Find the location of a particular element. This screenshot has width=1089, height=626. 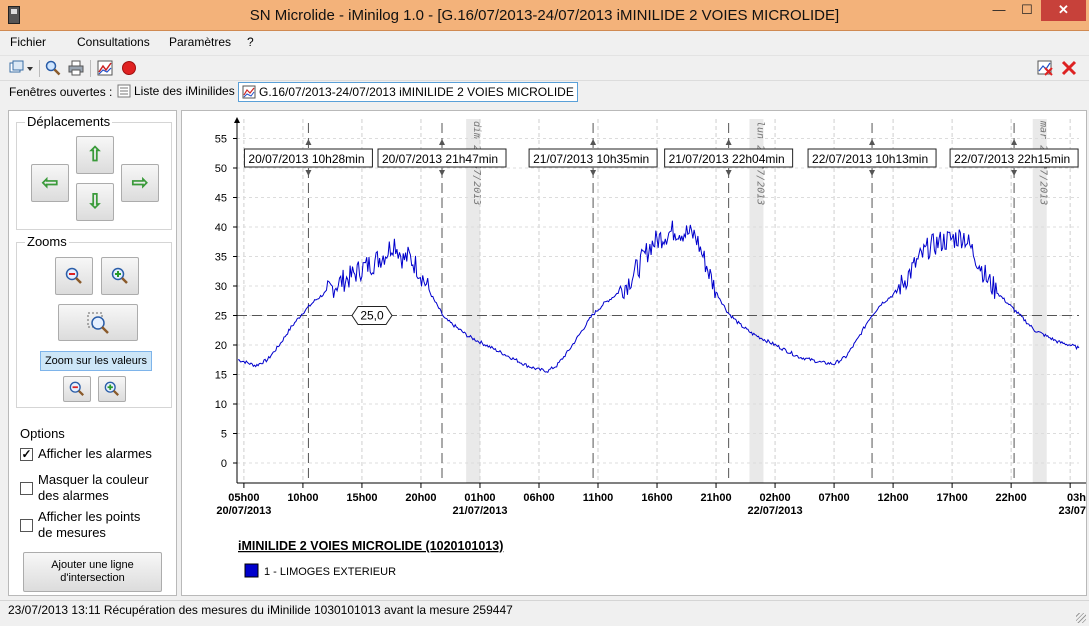

record-icon is located at coordinates (129, 68).